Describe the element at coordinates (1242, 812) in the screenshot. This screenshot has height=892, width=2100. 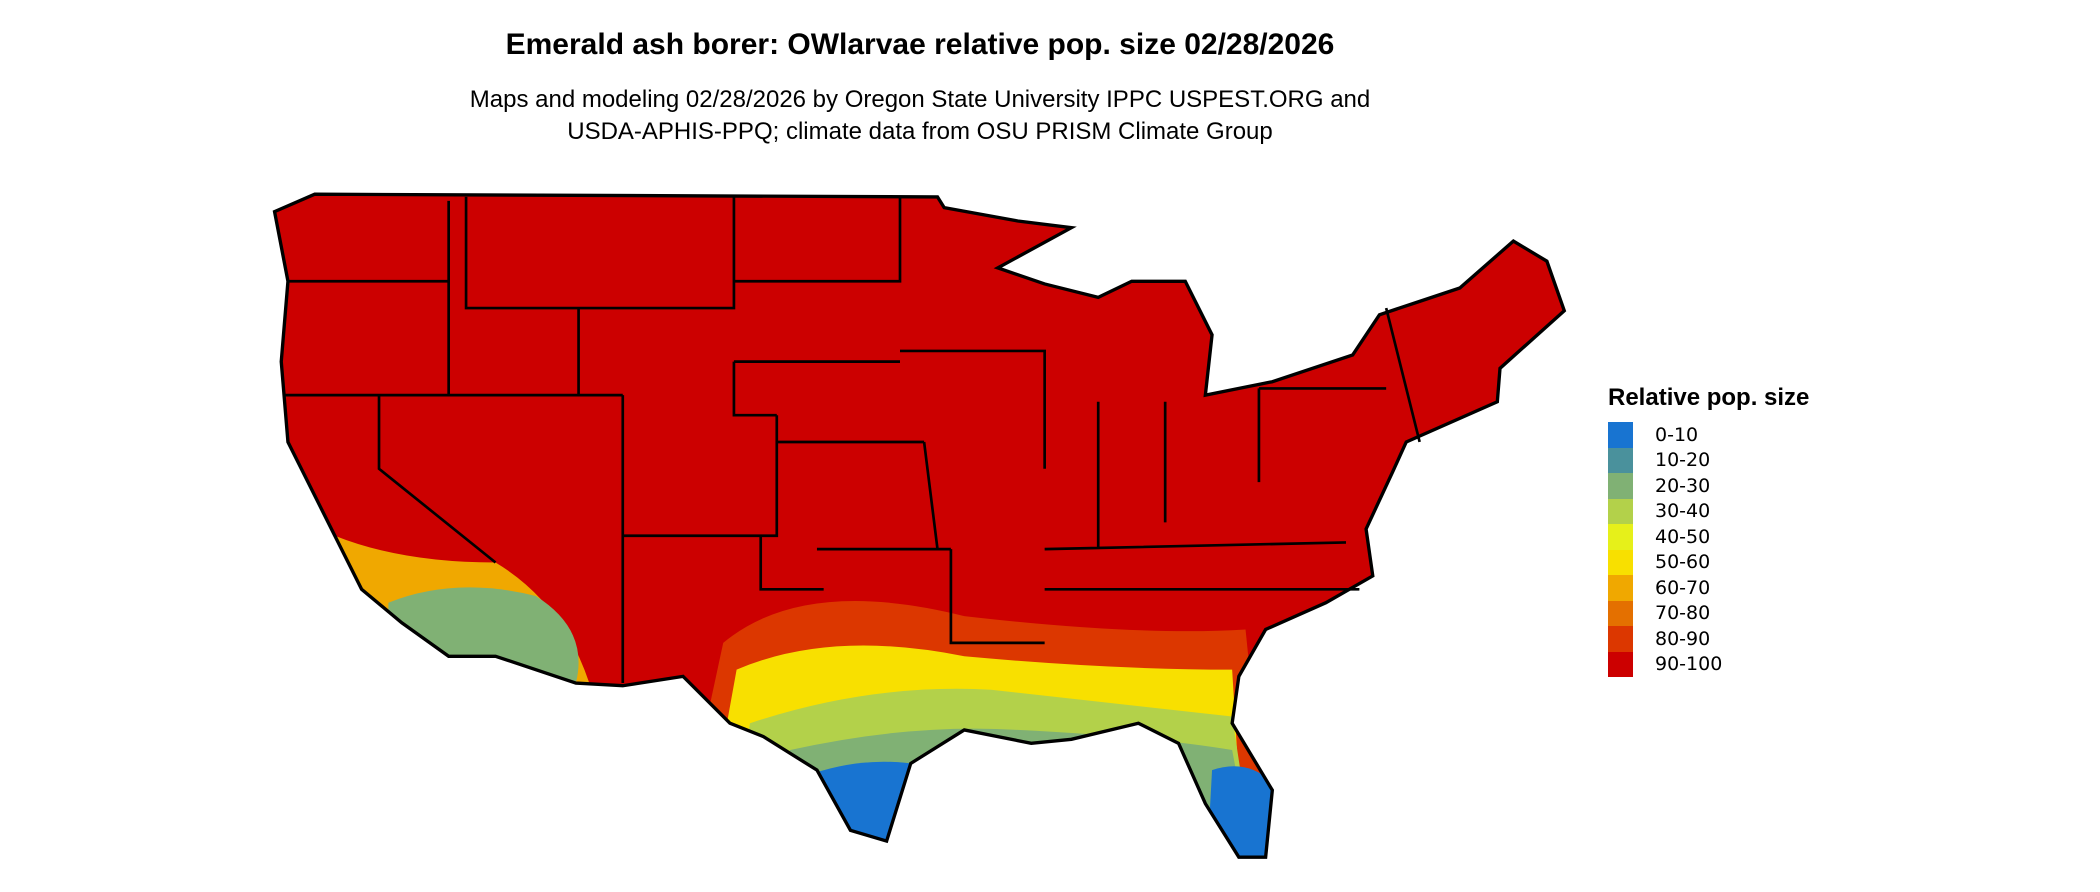
I see `region-0-10-florida` at that location.